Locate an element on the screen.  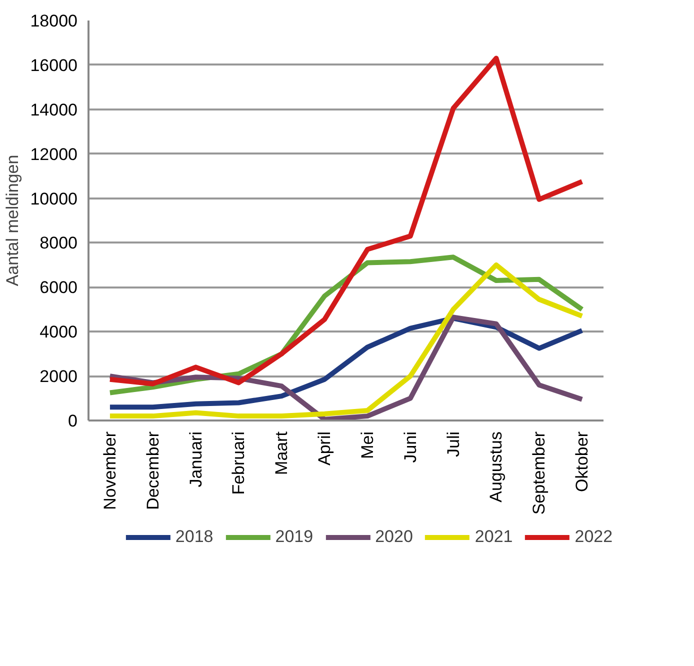
x-tick-label: Oktober is located at coordinates (582, 461).